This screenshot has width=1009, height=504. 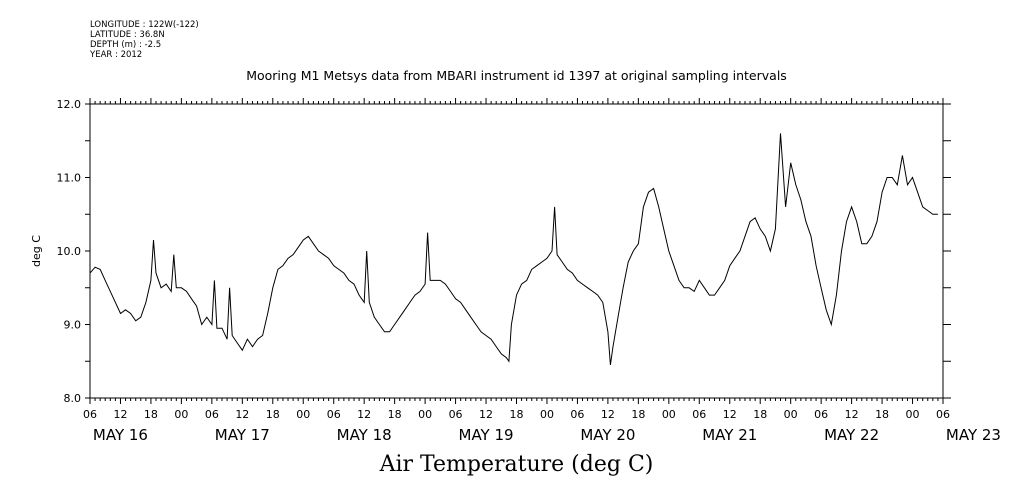 What do you see at coordinates (73, 398) in the screenshot?
I see `y-tick-label: 8.0` at bounding box center [73, 398].